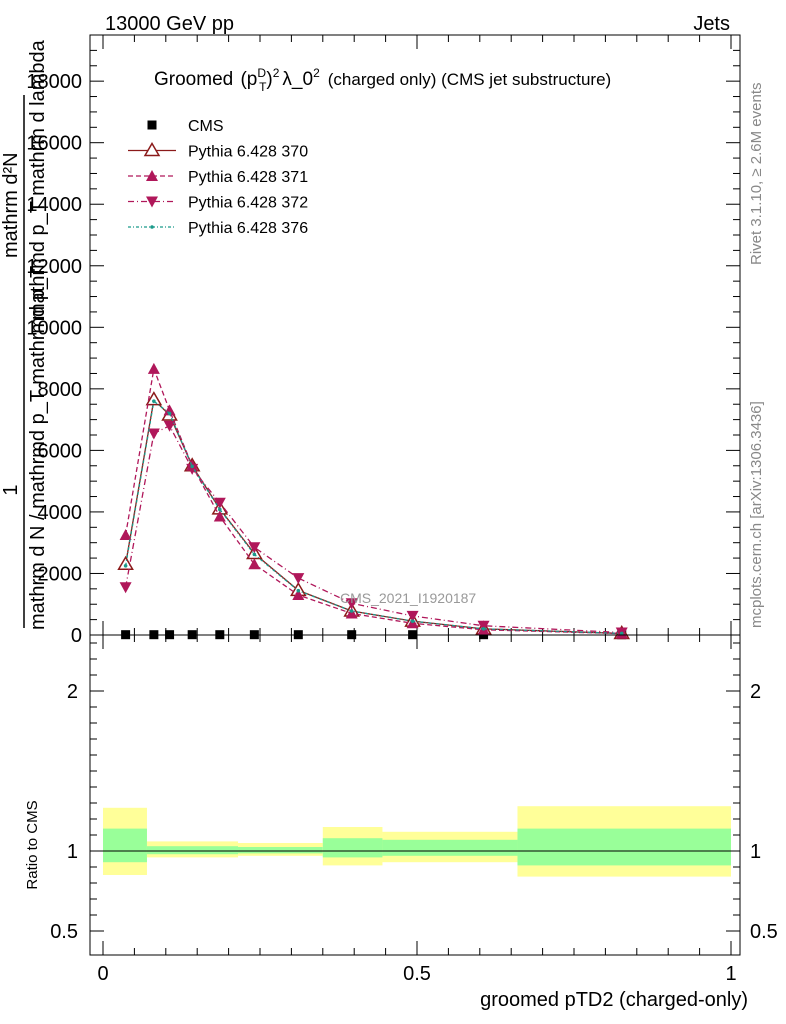 The height and width of the screenshot is (1024, 786). I want to click on ratio-ytick-label-right: 2, so click(755, 692).